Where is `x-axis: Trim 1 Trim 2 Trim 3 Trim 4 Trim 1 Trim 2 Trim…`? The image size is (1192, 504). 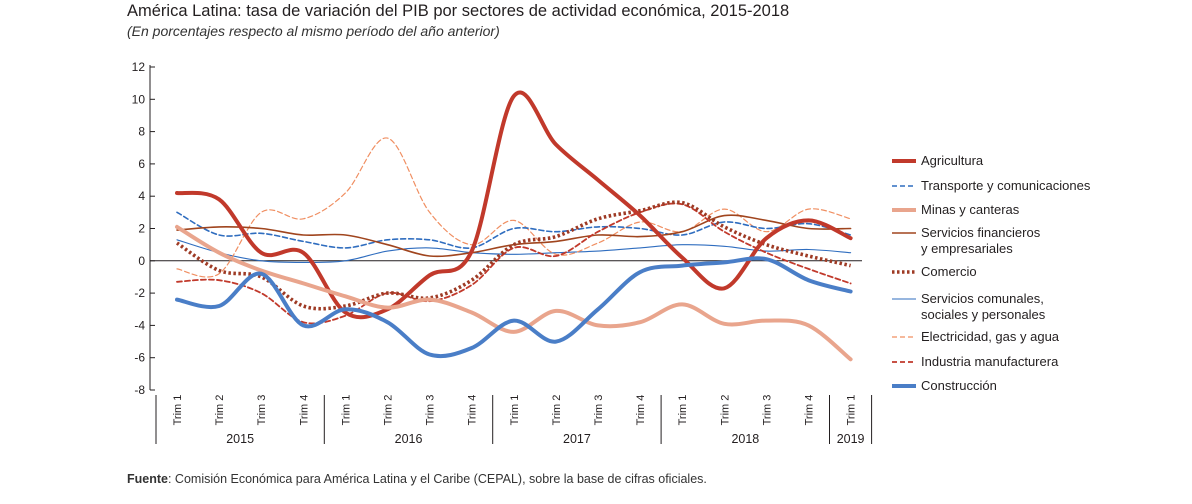
x-axis: Trim 1 Trim 2 Trim 3 Trim 4 Trim 1 Trim 2 Trim… is located at coordinates (514, 420).